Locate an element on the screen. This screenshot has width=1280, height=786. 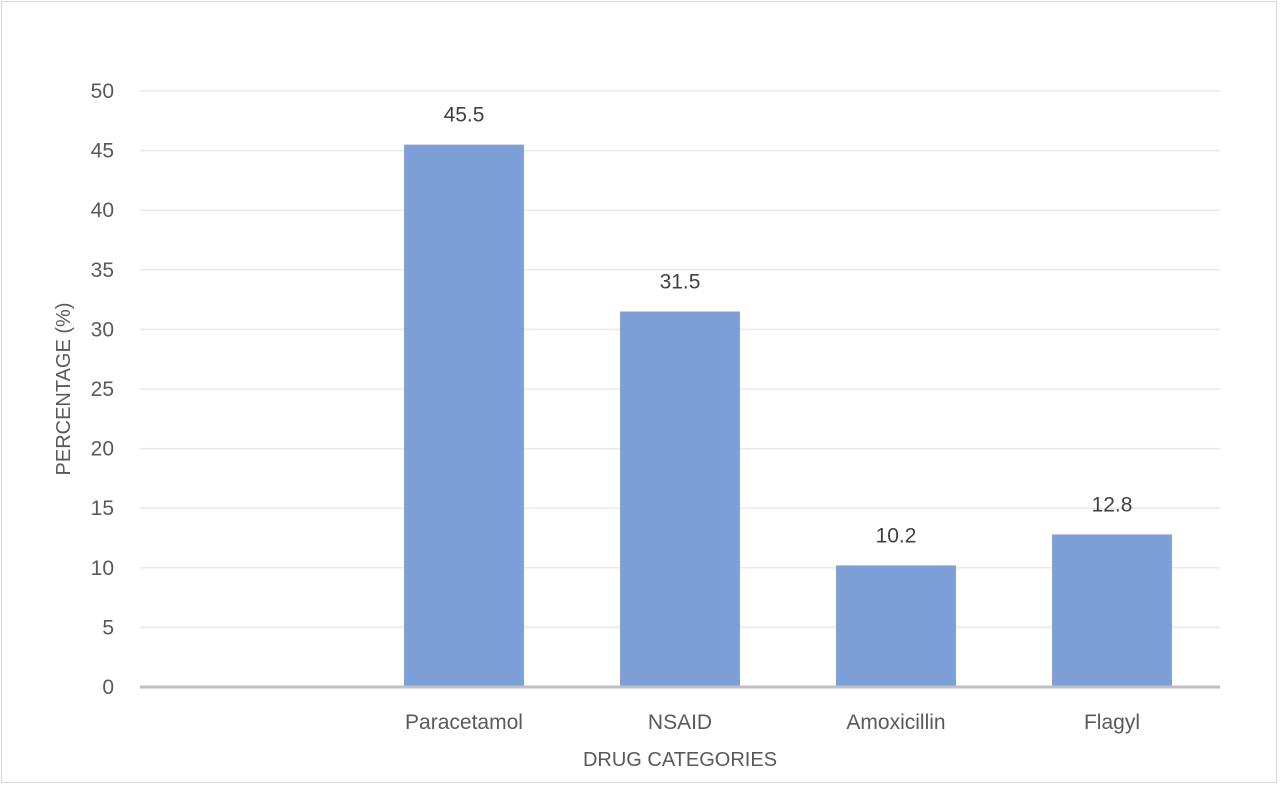
y-tick-label: 20 is located at coordinates (102, 449).